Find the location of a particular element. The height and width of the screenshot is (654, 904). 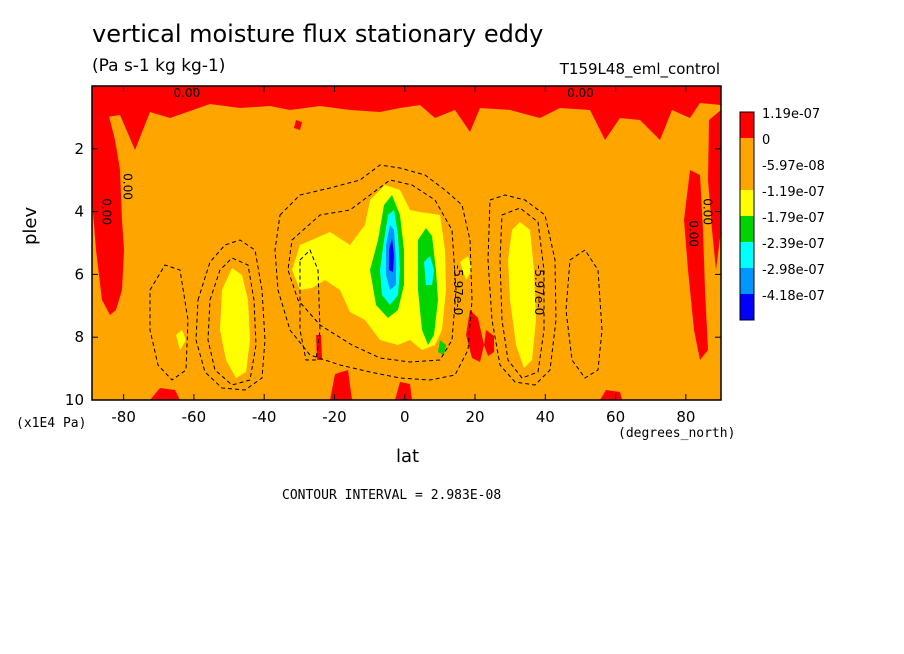

blue-regions is located at coordinates (391, 257).